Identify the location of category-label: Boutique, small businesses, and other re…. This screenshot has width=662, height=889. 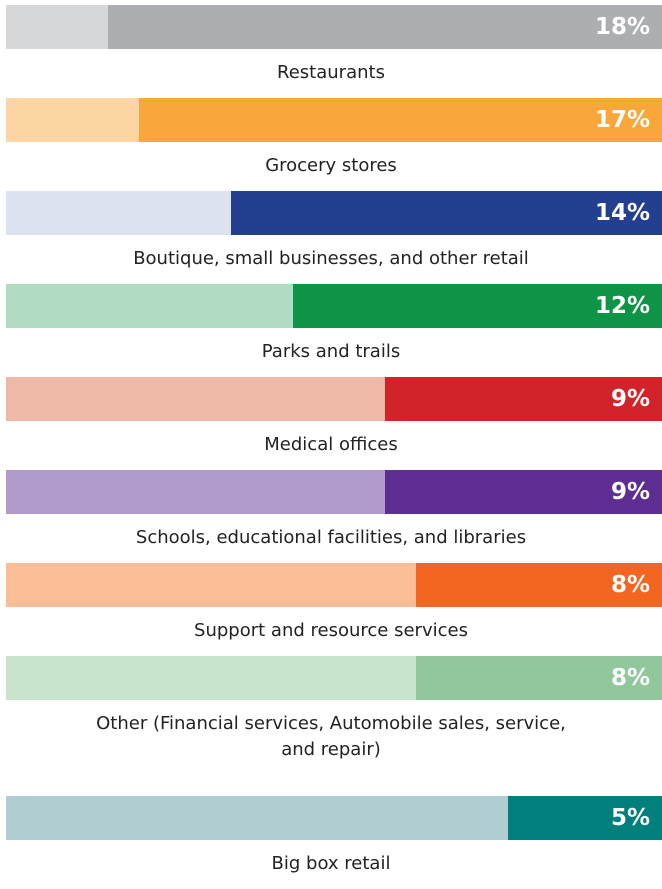
(331, 258).